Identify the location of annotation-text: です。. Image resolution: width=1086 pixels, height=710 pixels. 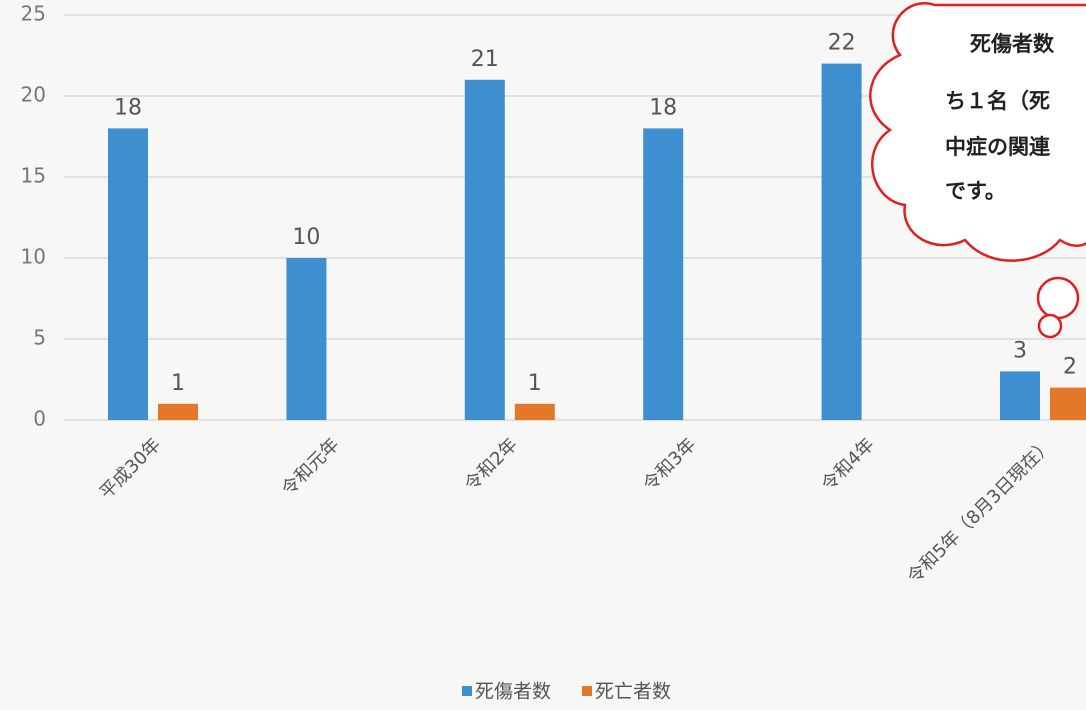
(975, 191).